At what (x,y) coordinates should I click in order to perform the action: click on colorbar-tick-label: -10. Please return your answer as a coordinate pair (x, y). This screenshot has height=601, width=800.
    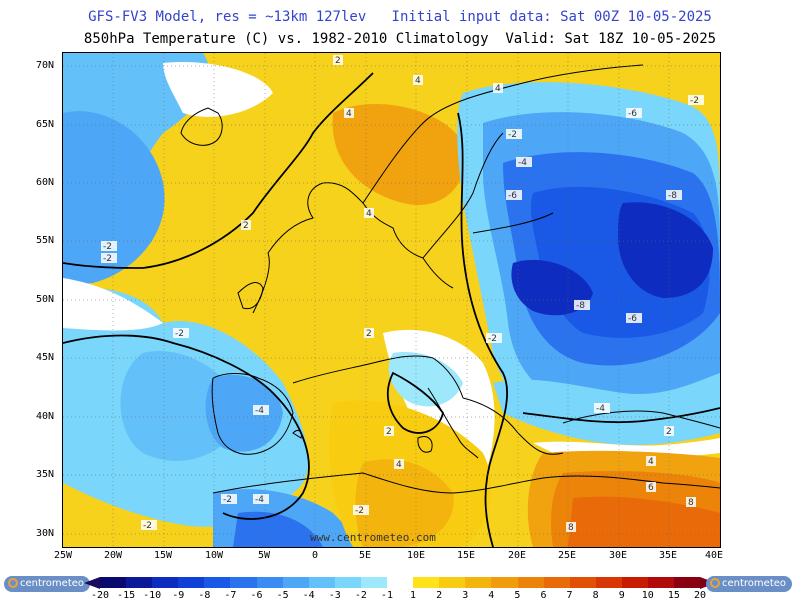
    Looking at the image, I should click on (152, 595).